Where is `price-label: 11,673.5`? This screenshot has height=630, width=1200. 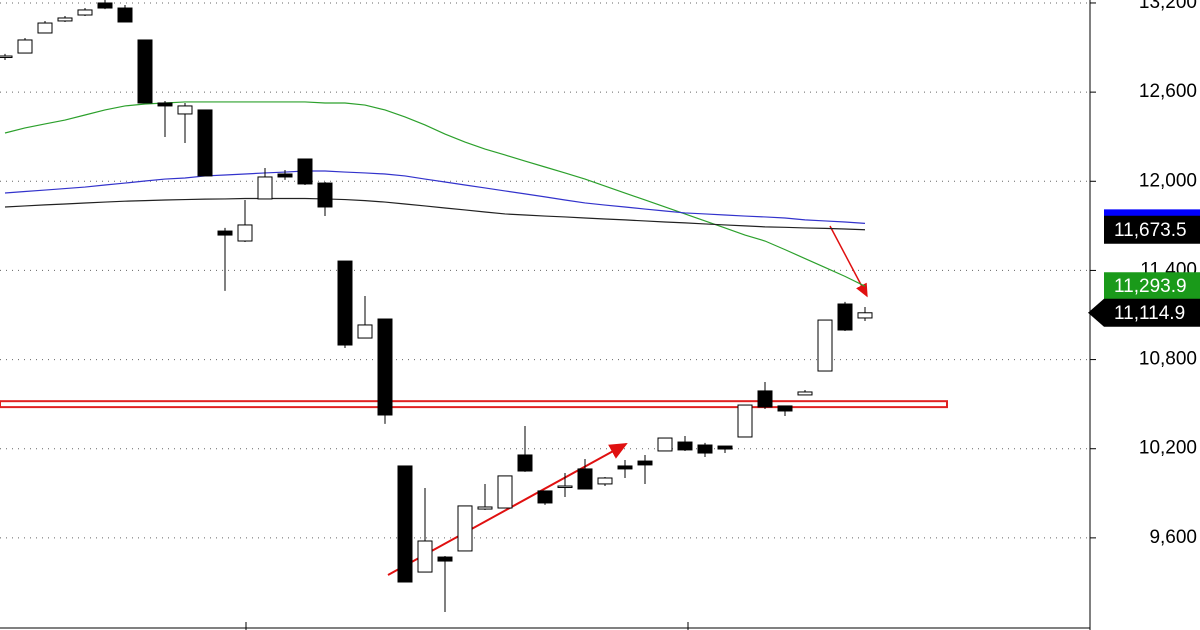
price-label: 11,673.5 is located at coordinates (1150, 230).